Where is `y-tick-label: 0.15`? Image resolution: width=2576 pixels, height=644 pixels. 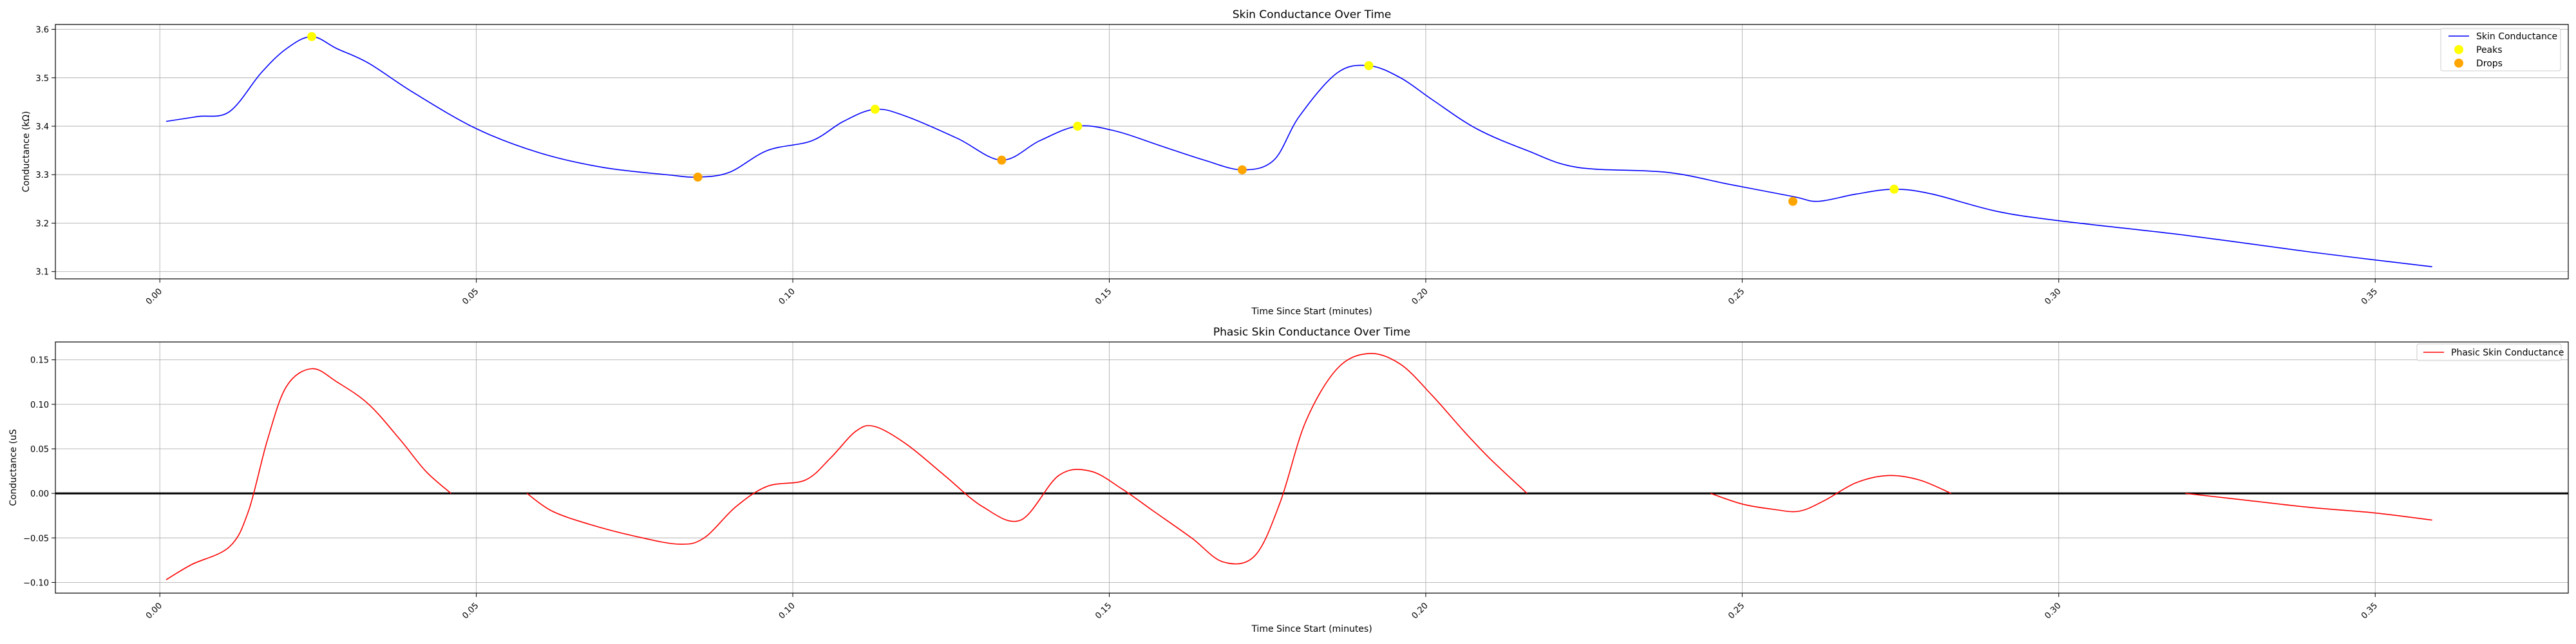
y-tick-label: 0.15 is located at coordinates (40, 361).